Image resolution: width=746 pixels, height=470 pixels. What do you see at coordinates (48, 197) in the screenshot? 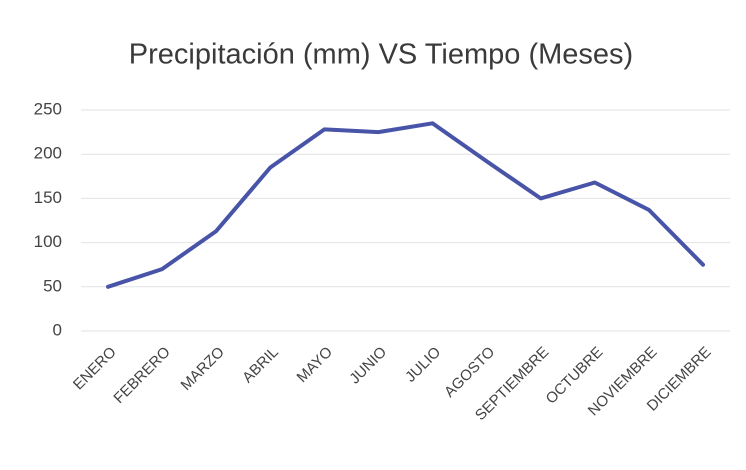
I see `y-tick-label: 150` at bounding box center [48, 197].